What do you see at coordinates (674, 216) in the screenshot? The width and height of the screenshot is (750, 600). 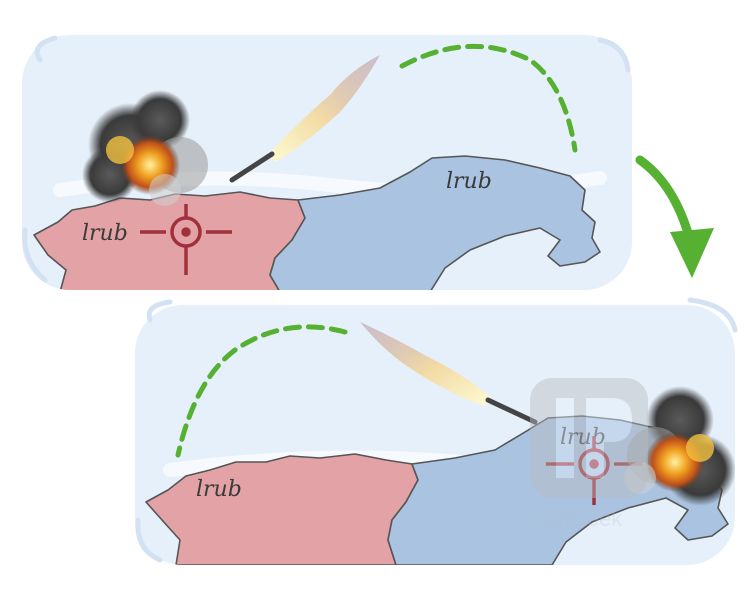 I see `curved-arrow-icon` at bounding box center [674, 216].